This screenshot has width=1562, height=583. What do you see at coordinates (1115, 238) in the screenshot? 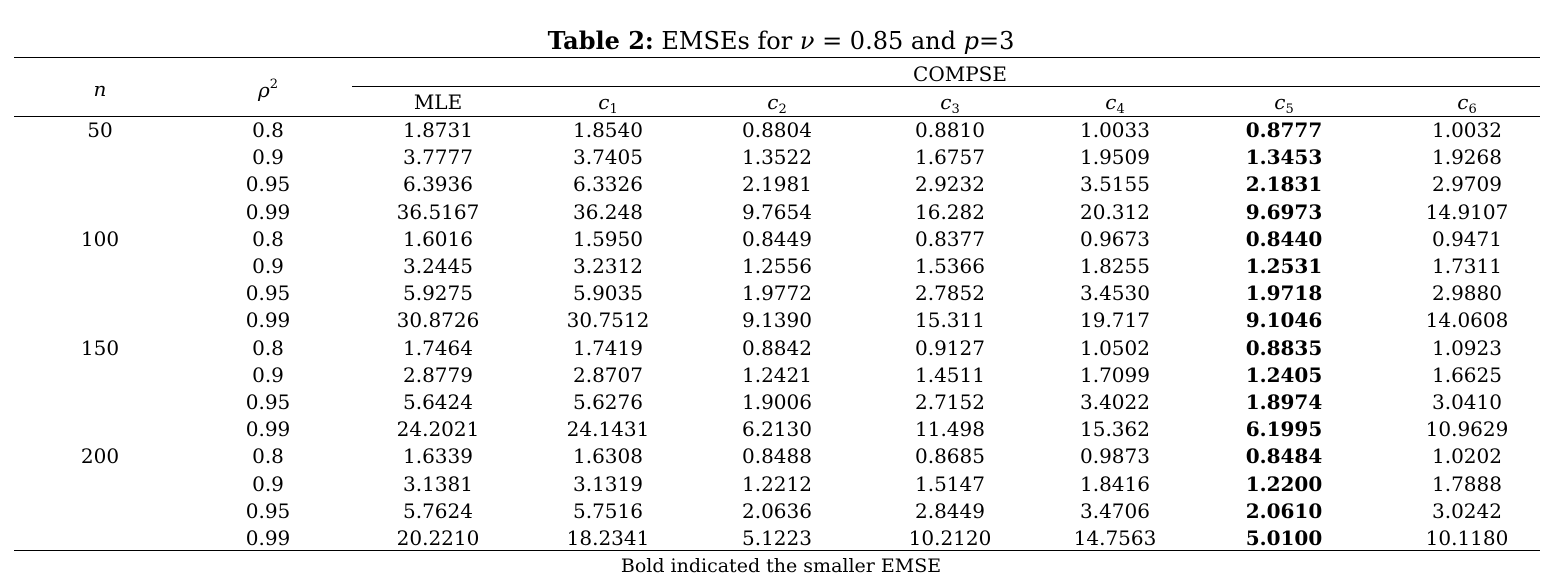
I see `cell-c4: 0.9673` at bounding box center [1115, 238].